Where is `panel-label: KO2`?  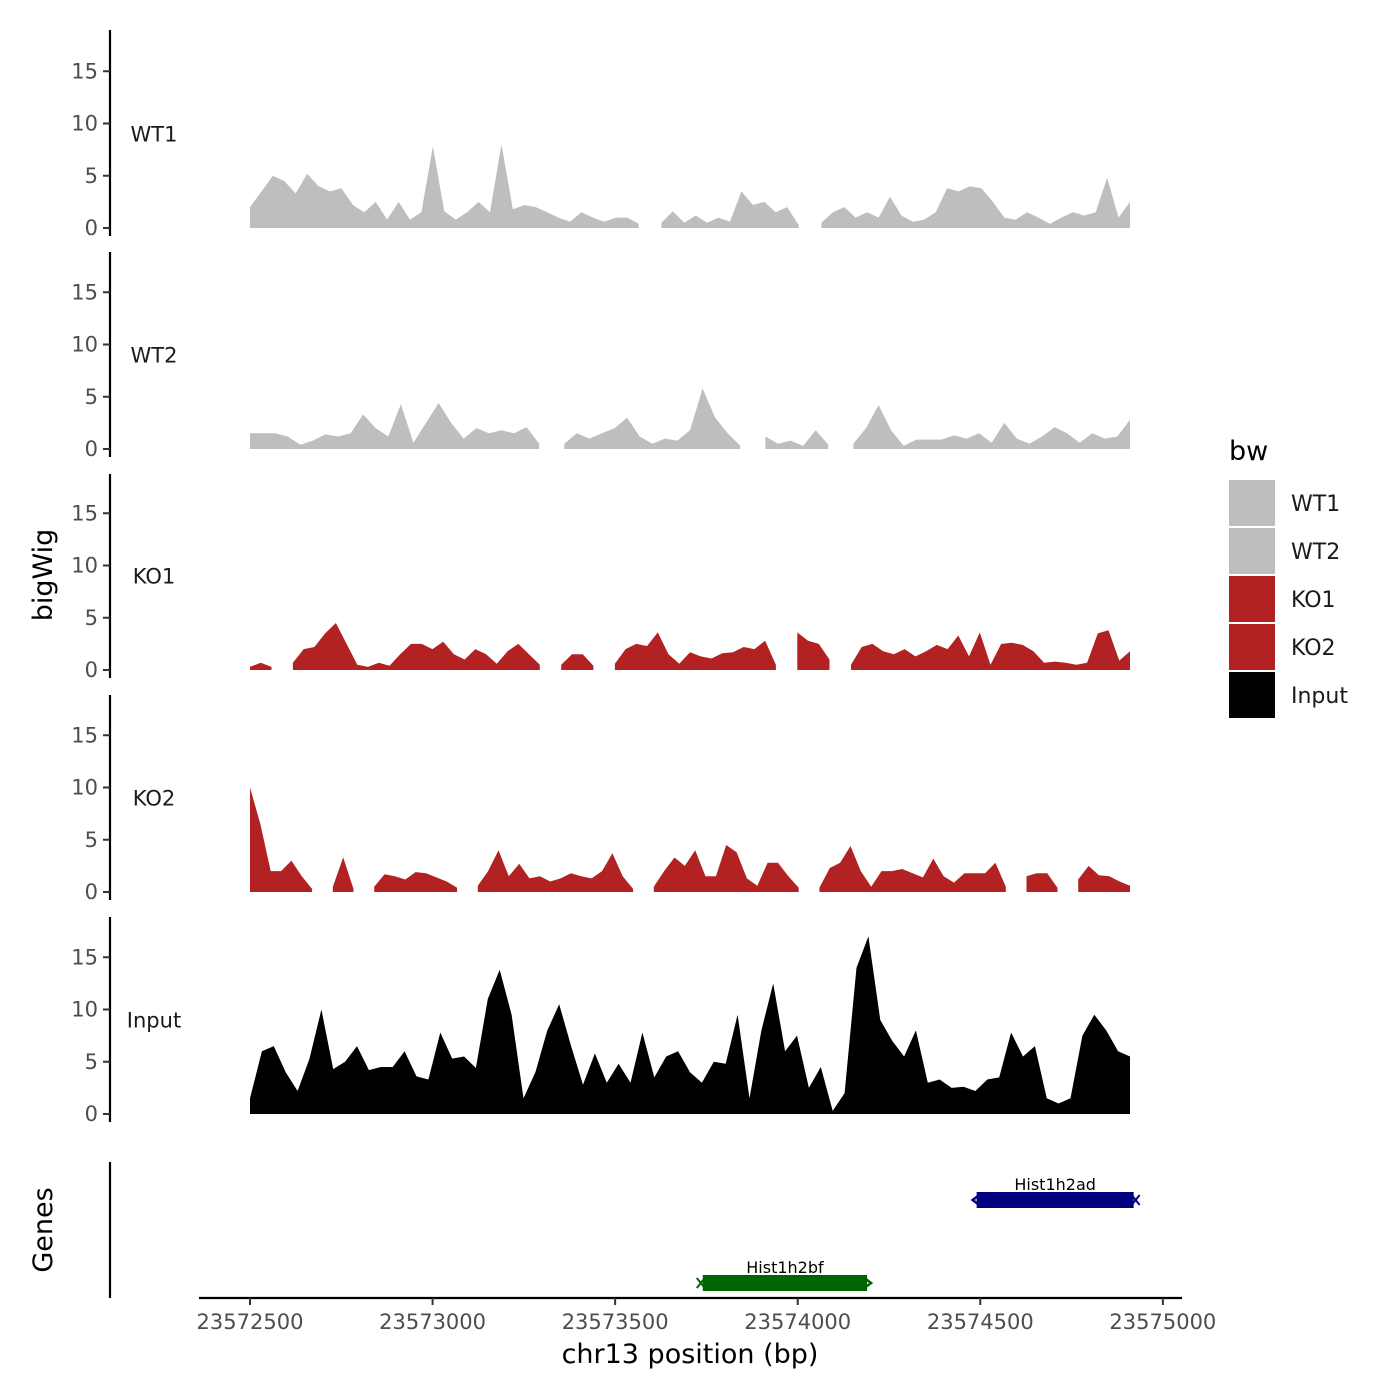
panel-label: KO2 is located at coordinates (154, 798).